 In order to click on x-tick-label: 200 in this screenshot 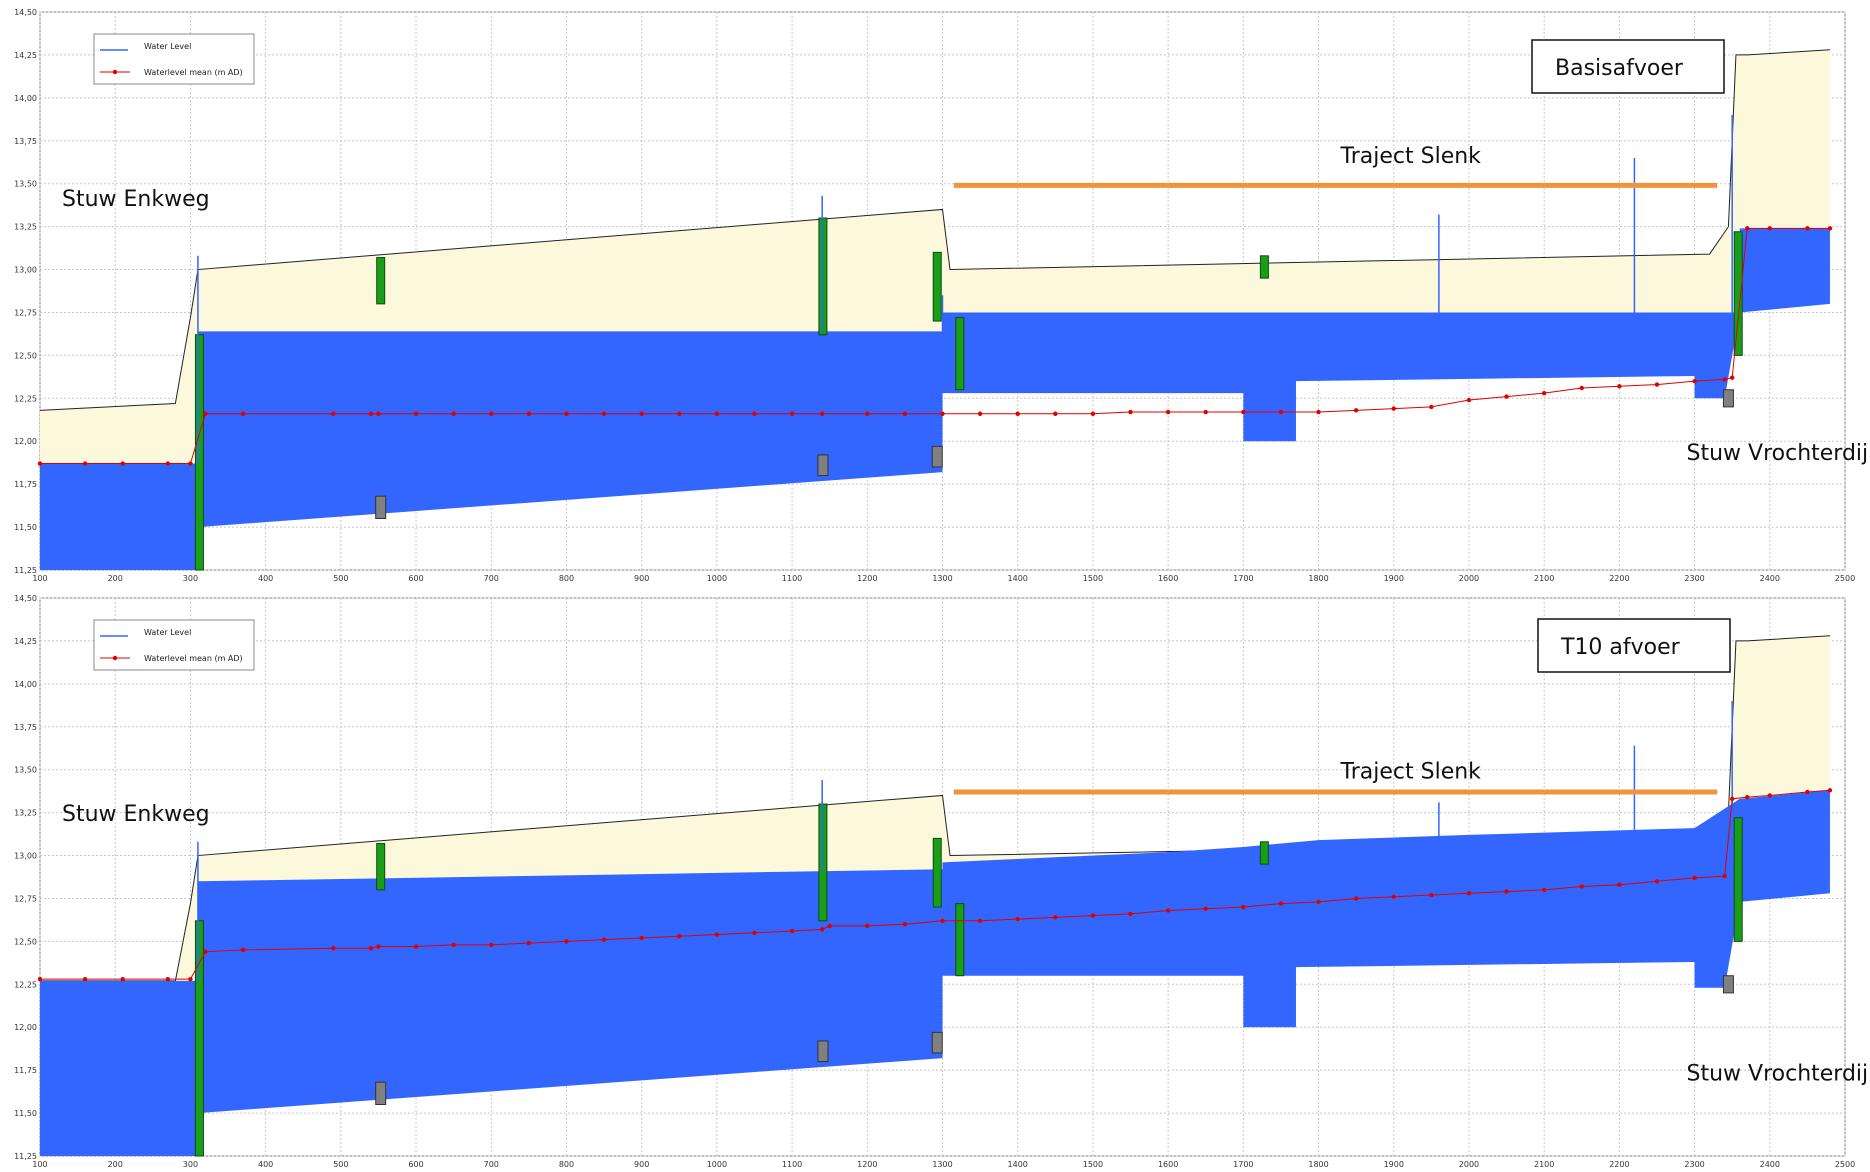, I will do `click(115, 578)`.